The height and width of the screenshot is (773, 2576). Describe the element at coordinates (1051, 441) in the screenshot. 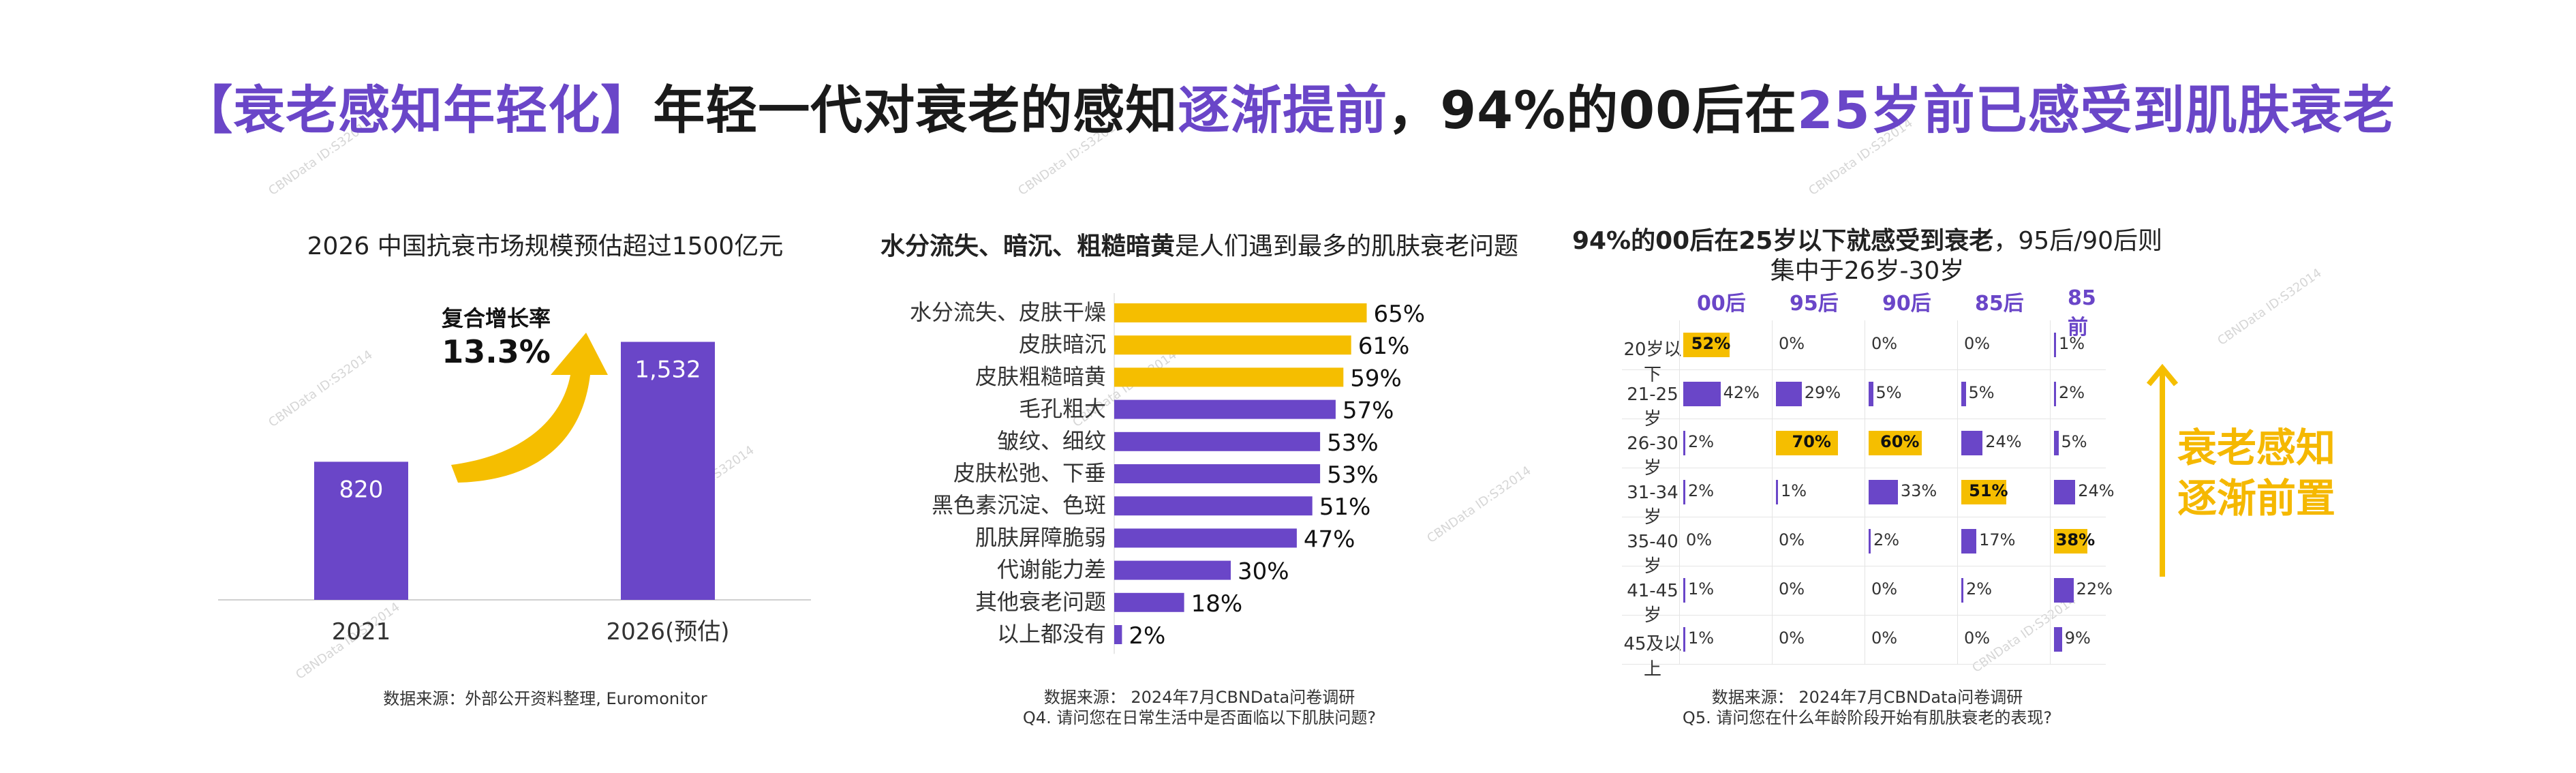

I see `category-label: 皱纹、细纹` at that location.